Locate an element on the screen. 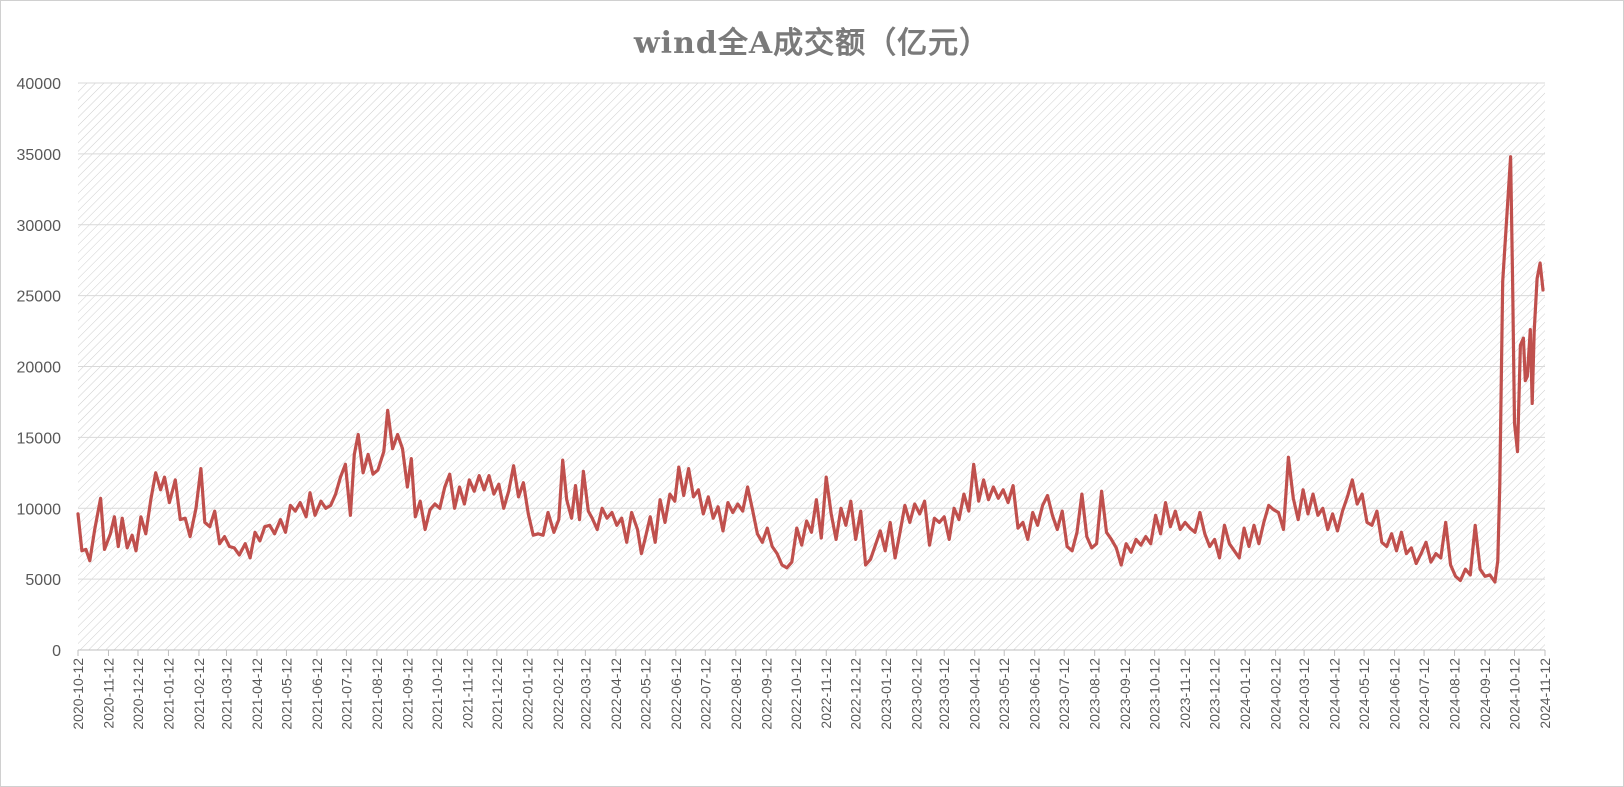 Image resolution: width=1624 pixels, height=787 pixels. x-tick-label: 2024-04-12 is located at coordinates (1335, 694).